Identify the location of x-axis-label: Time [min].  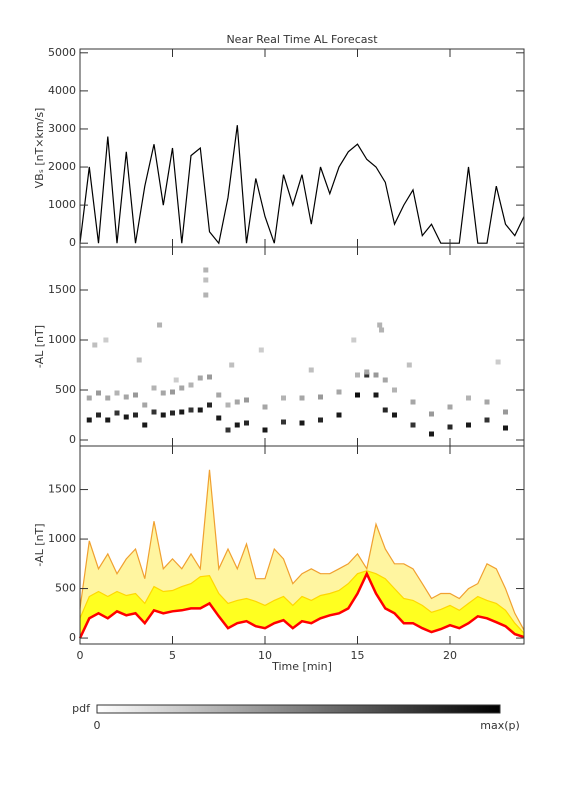
(301, 666).